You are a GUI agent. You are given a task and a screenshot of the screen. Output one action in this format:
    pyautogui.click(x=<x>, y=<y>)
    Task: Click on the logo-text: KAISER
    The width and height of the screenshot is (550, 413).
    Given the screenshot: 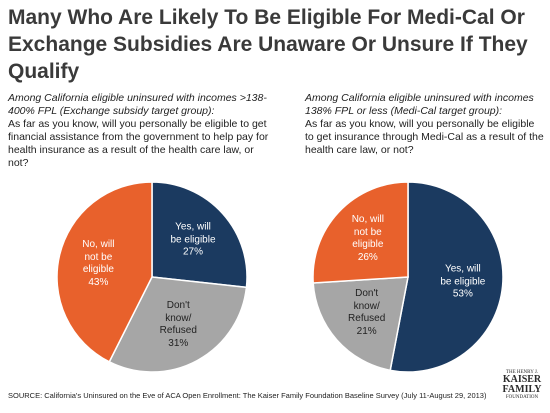 What is the action you would take?
    pyautogui.click(x=522, y=379)
    